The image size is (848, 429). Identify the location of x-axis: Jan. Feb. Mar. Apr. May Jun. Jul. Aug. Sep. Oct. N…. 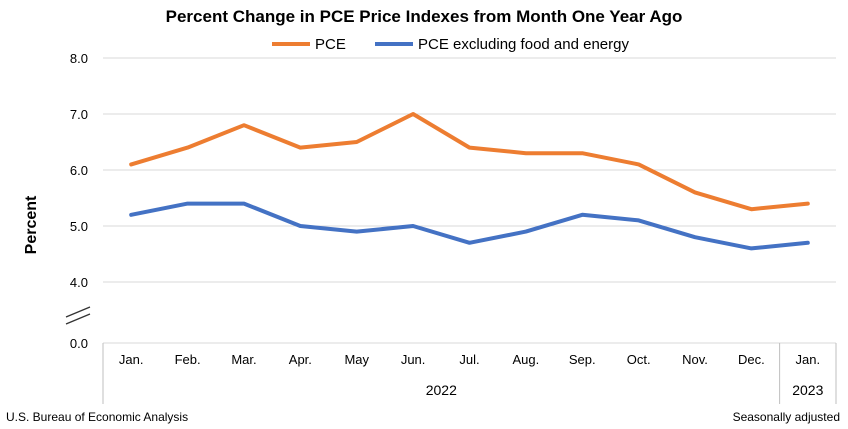
(469, 373).